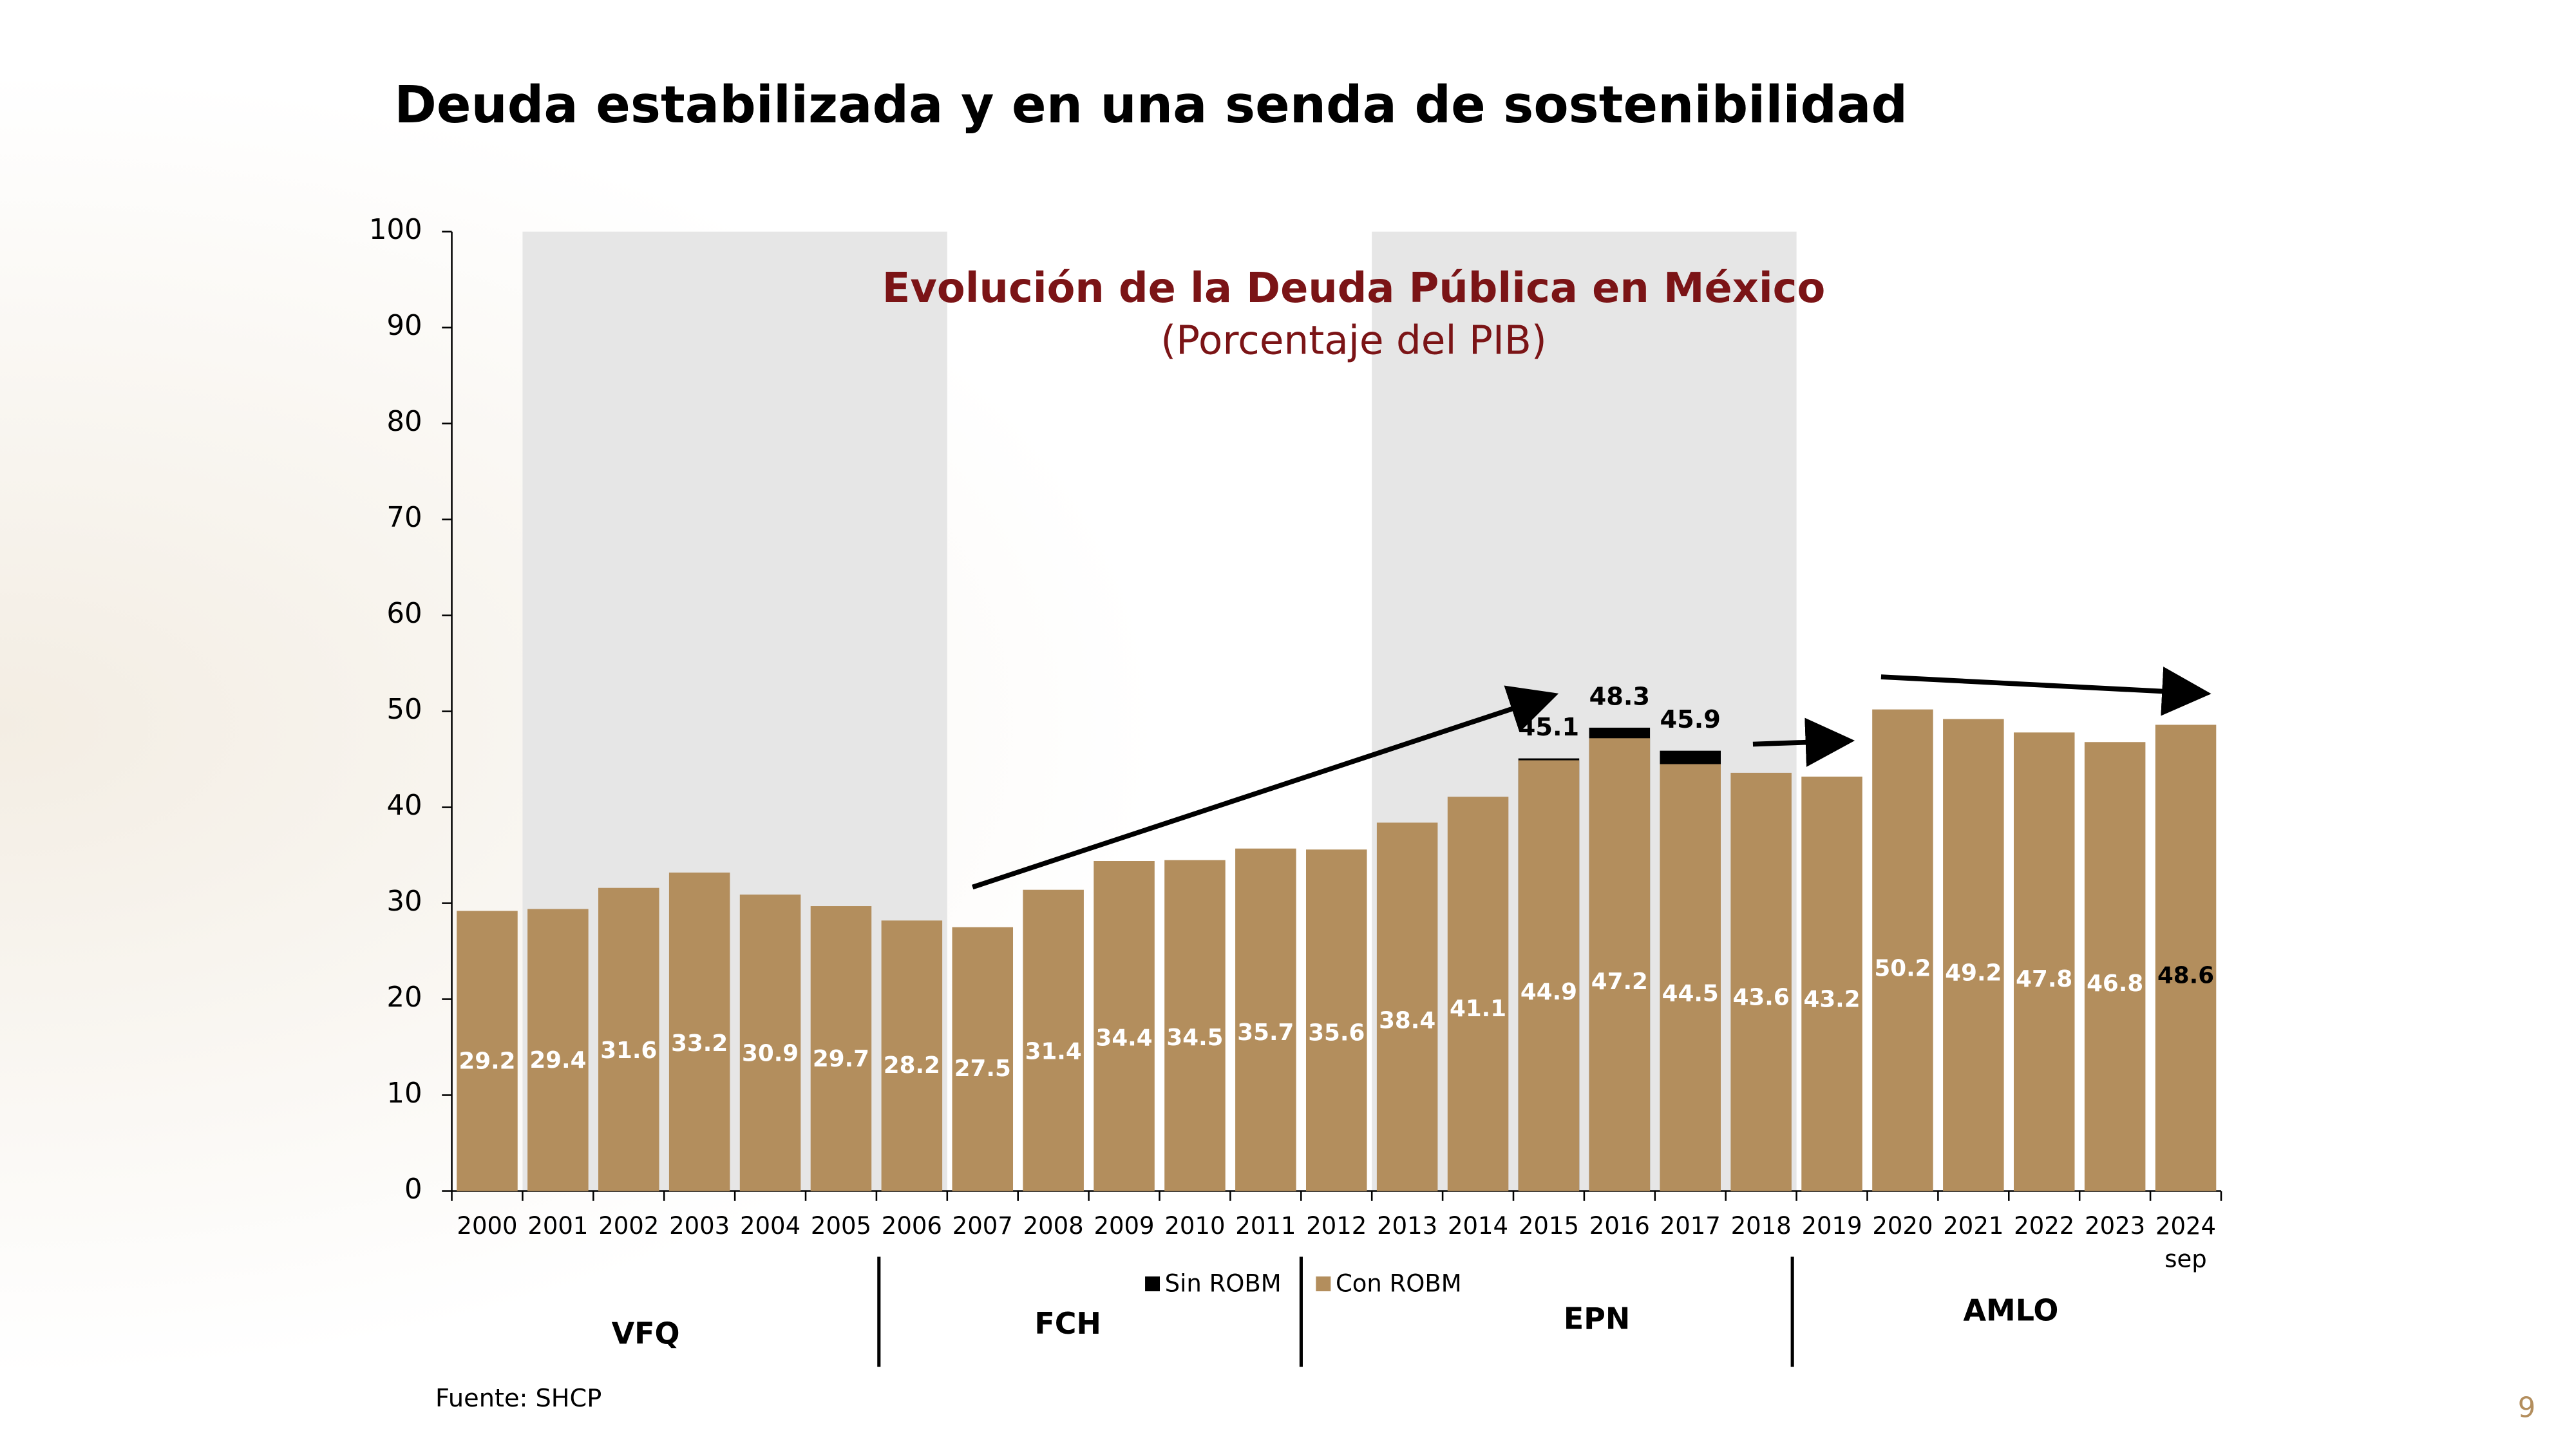  I want to click on value-label: 29.4, so click(557, 1060).